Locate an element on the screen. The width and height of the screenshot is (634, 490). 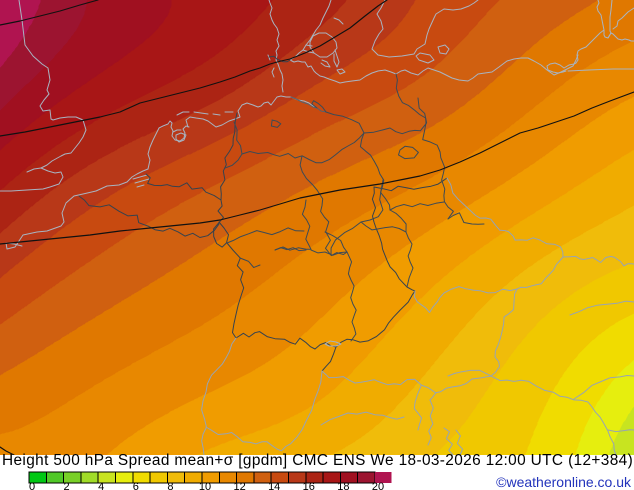
svg-text: 10 is located at coordinates (205, 485).